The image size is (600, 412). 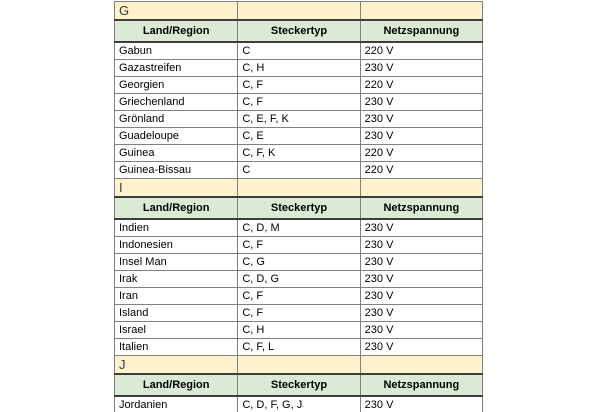 I want to click on country-cell: Gabun, so click(x=176, y=50).